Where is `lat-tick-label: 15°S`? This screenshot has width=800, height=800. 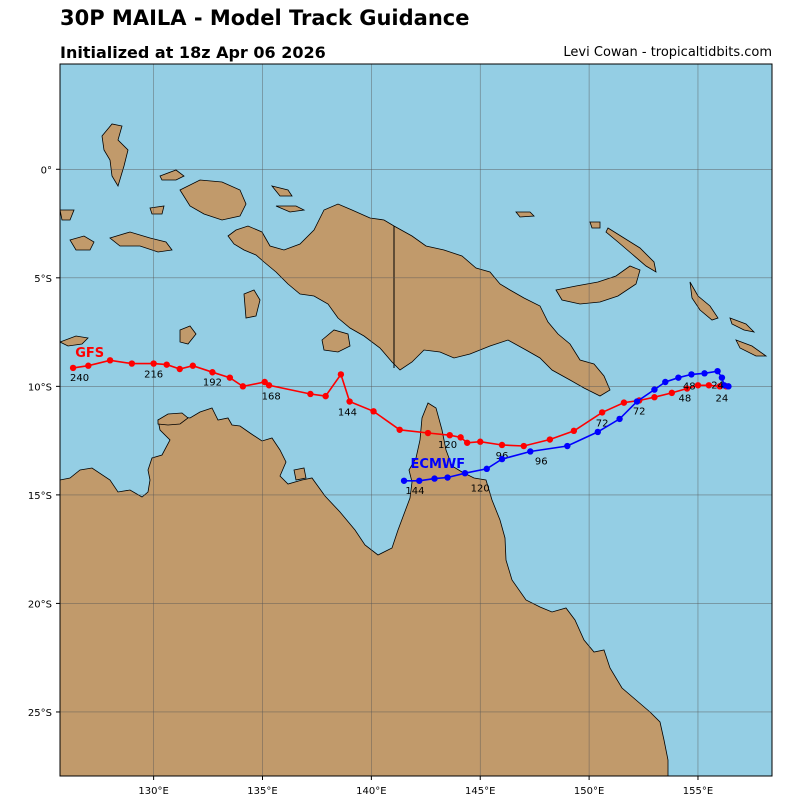
lat-tick-label: 15°S is located at coordinates (40, 496).